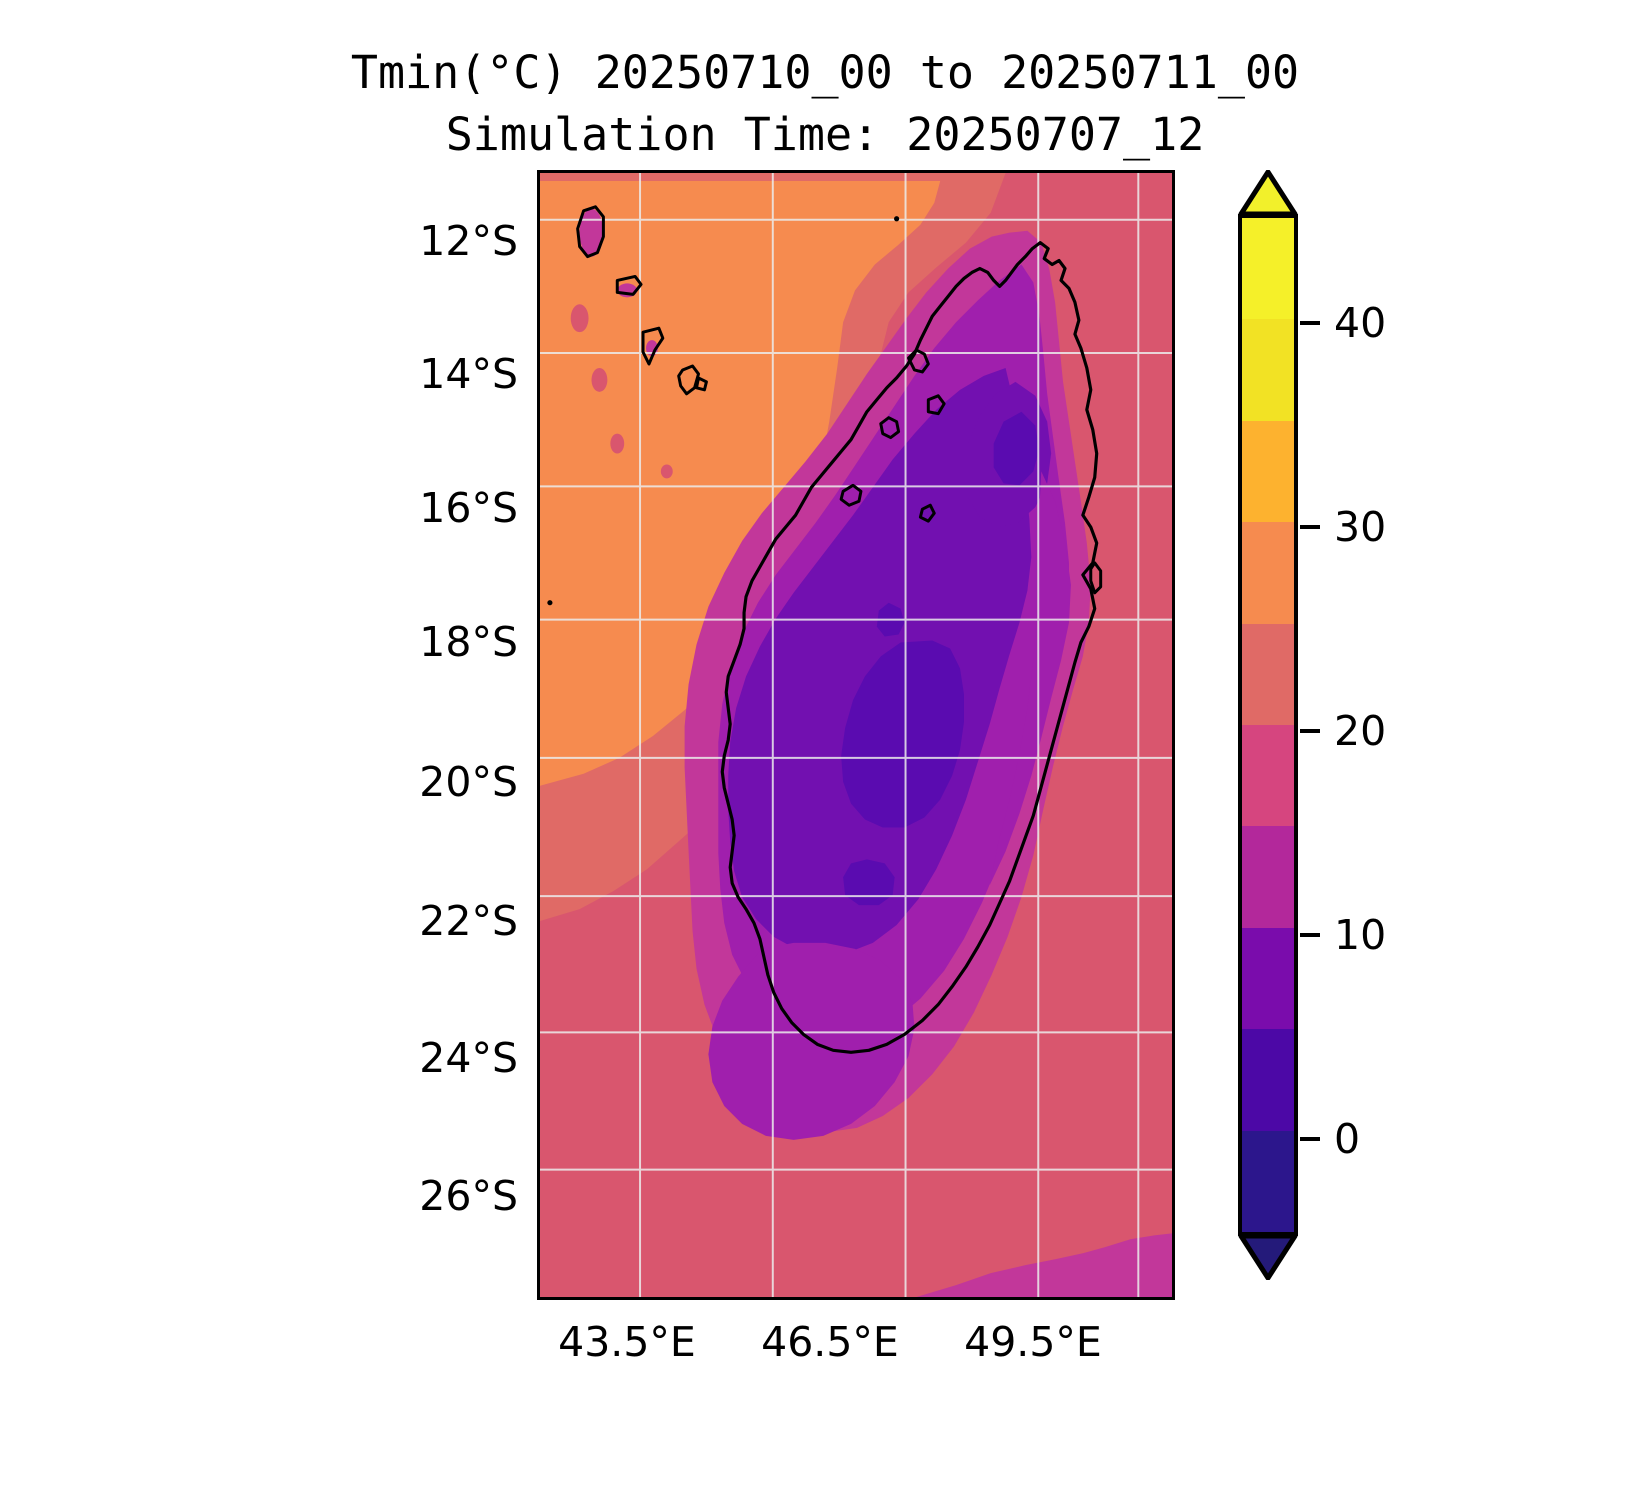  Describe the element at coordinates (1016, 448) in the screenshot. I see `tsaratanana-coldest` at that location.